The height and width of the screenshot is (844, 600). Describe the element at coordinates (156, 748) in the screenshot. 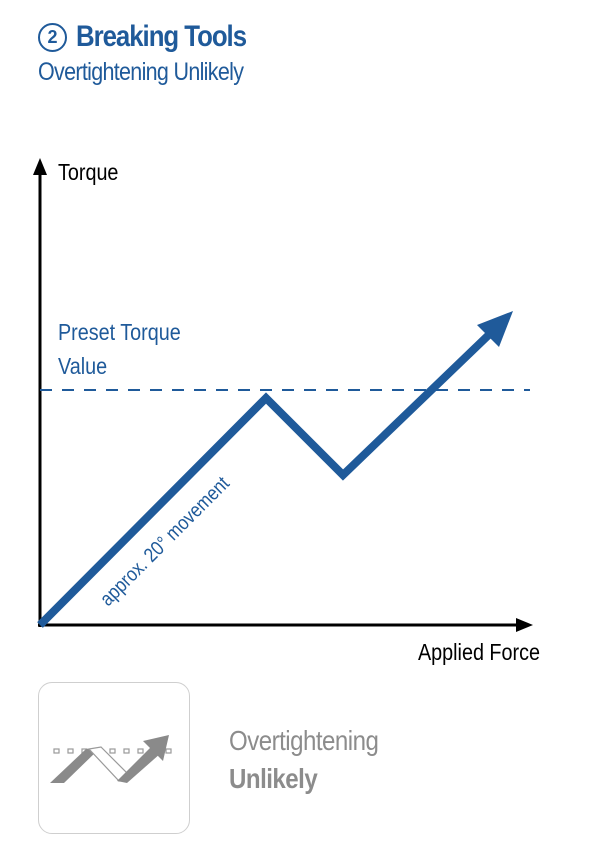

I see `arrow-head-icon` at that location.